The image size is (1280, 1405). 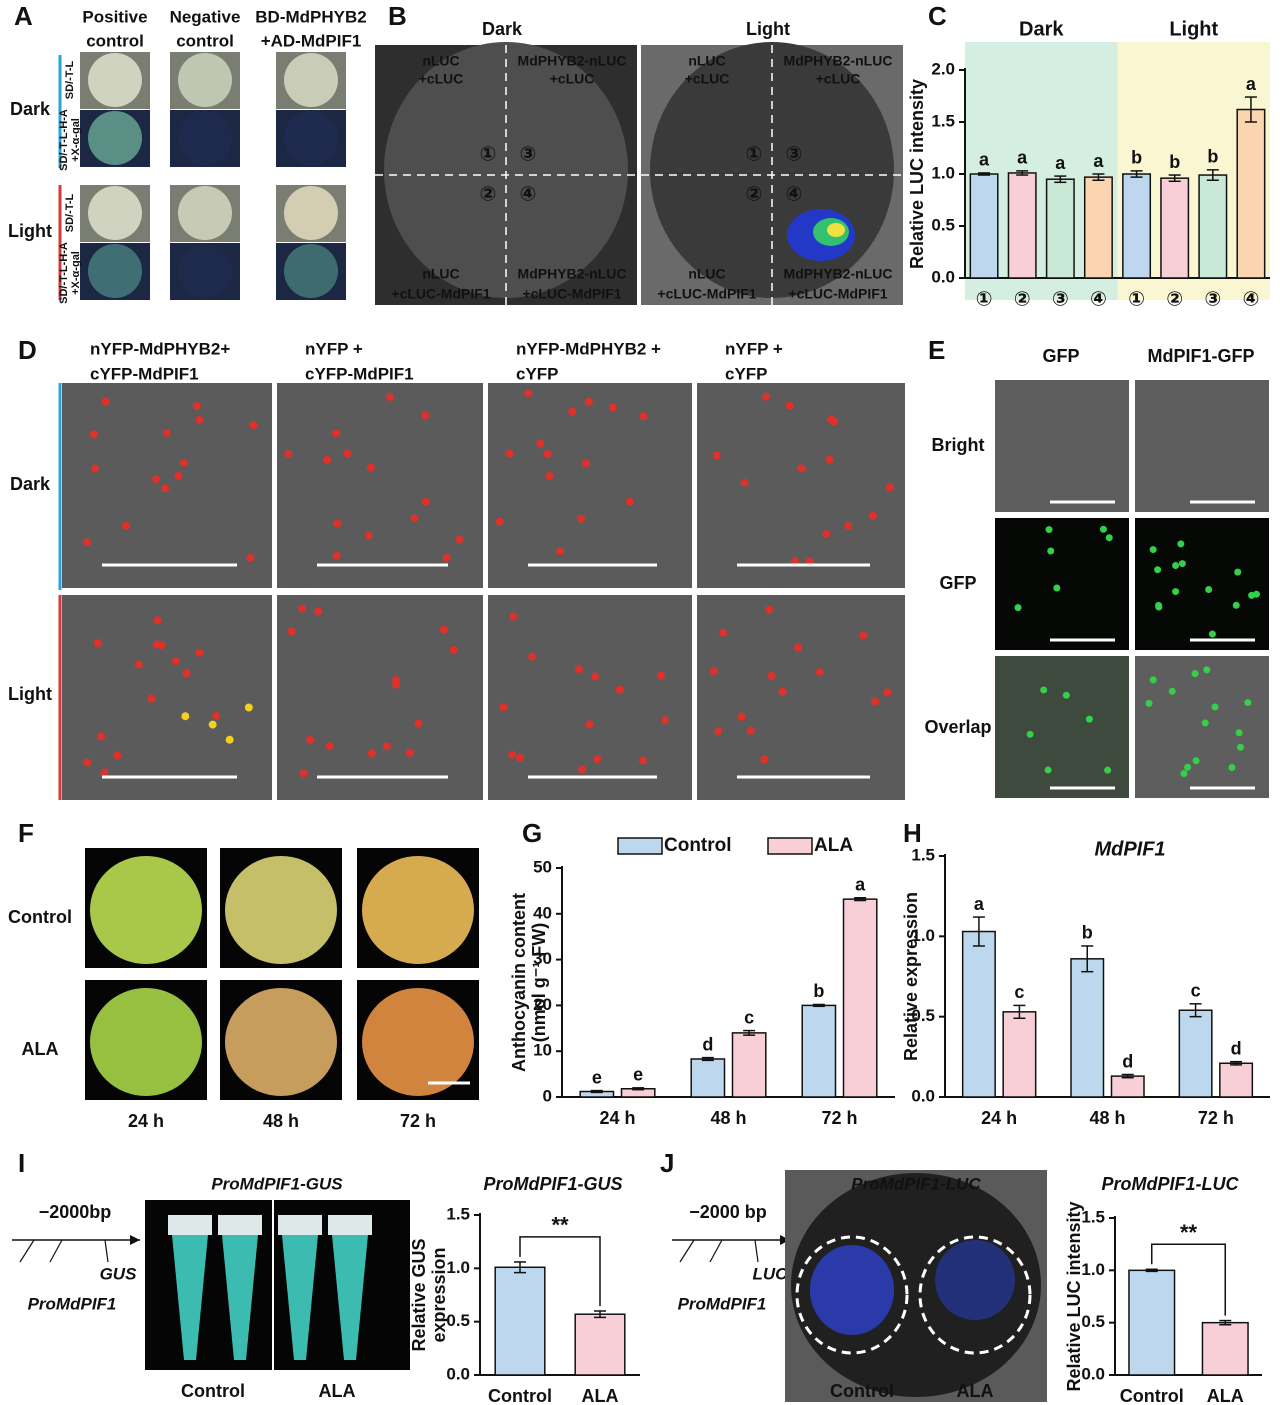 I want to click on tube-cap, so click(x=350, y=1225).